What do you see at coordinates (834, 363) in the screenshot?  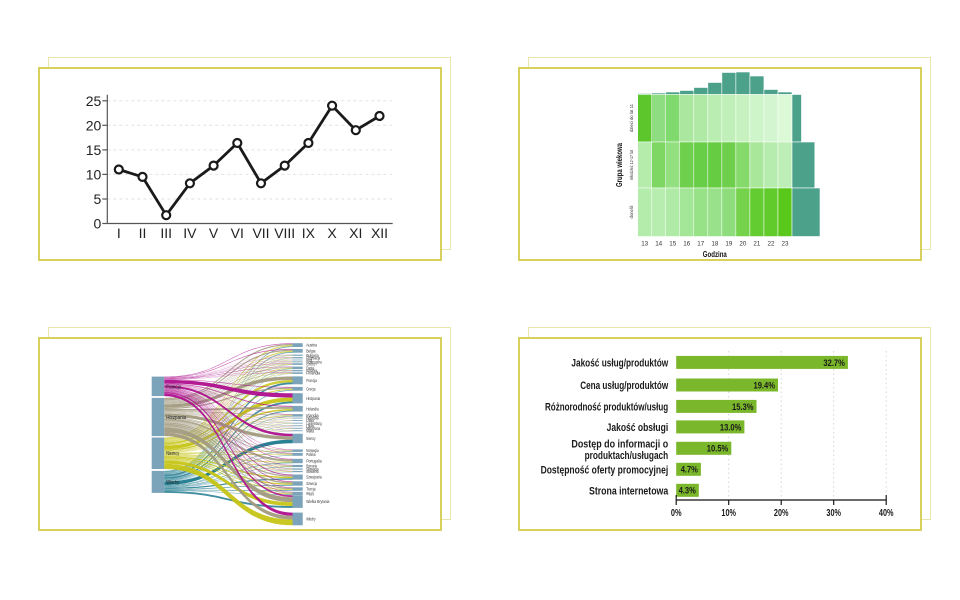 I see `svg-text: 32.7%` at bounding box center [834, 363].